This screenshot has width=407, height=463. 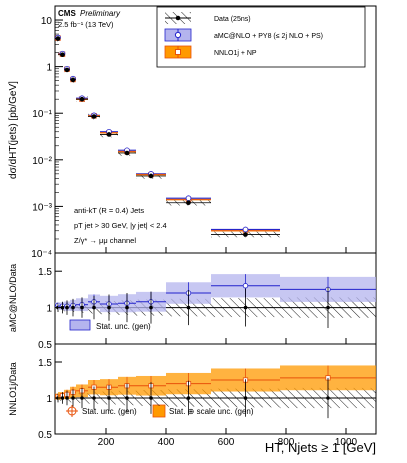 What do you see at coordinates (80, 325) in the screenshot?
I see `ratio-amc-legend-swatch` at bounding box center [80, 325].